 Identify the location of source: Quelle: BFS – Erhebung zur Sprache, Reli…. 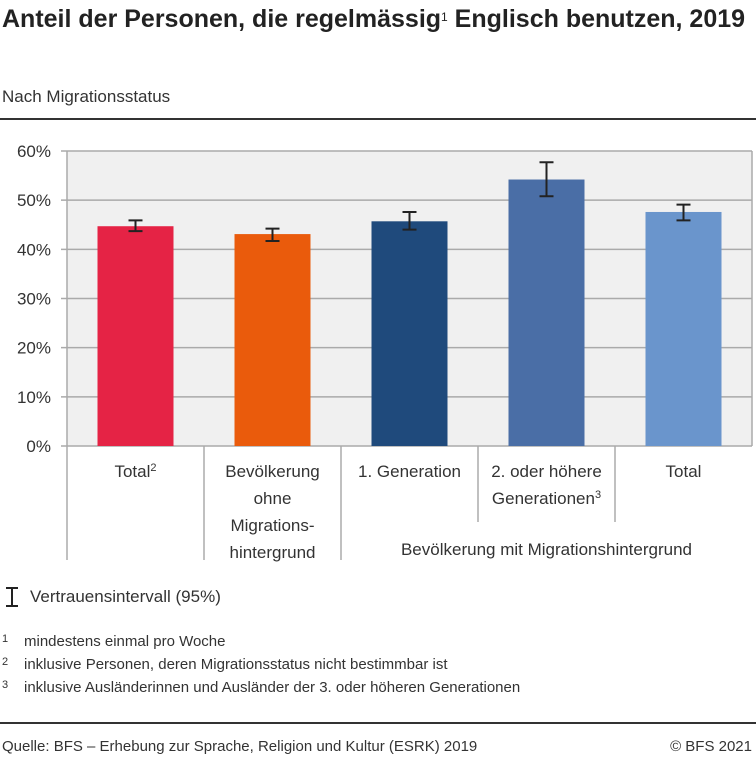
(240, 746).